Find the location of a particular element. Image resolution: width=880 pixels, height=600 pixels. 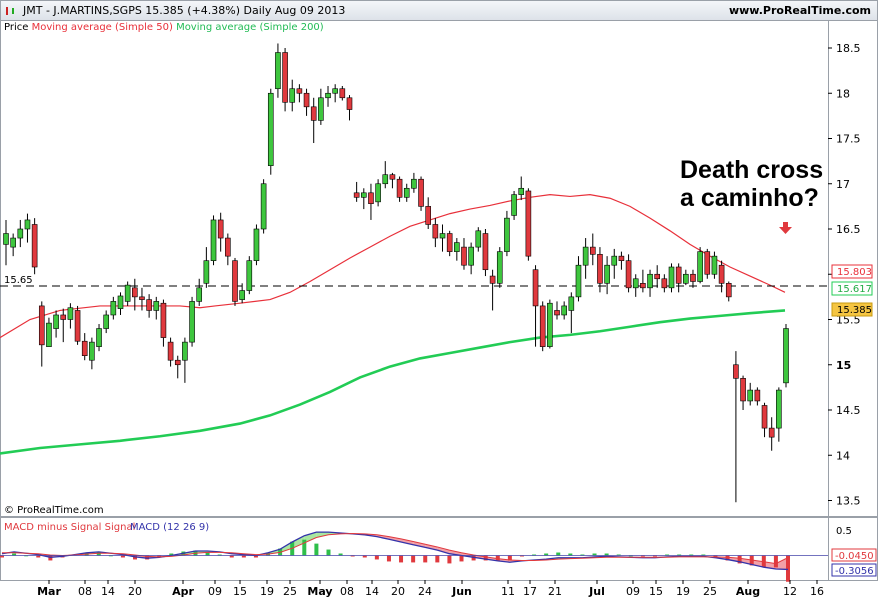

macd-legend-macd: MACD (12 26 9) is located at coordinates (169, 527).